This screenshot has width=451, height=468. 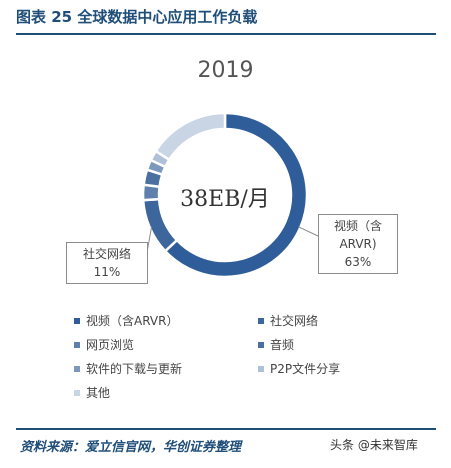 I want to click on footer-rule, so click(x=226, y=429).